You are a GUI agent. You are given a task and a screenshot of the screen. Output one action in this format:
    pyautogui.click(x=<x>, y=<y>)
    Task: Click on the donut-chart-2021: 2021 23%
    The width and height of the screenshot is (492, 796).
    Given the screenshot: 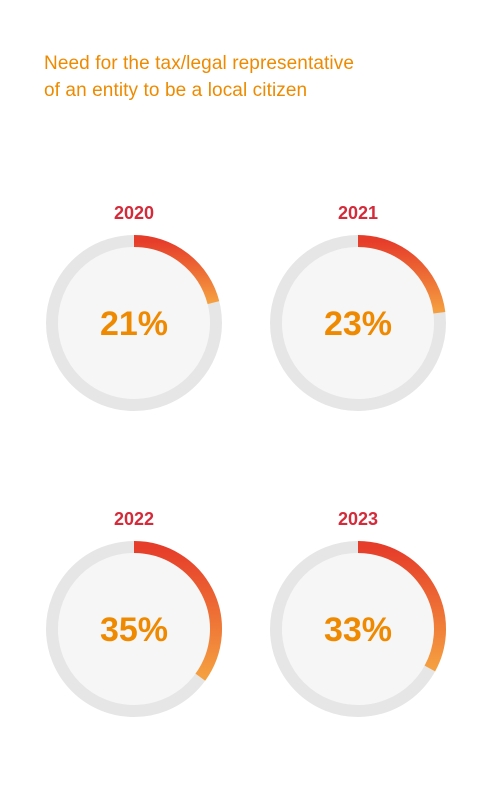 What is the action you would take?
    pyautogui.click(x=358, y=318)
    